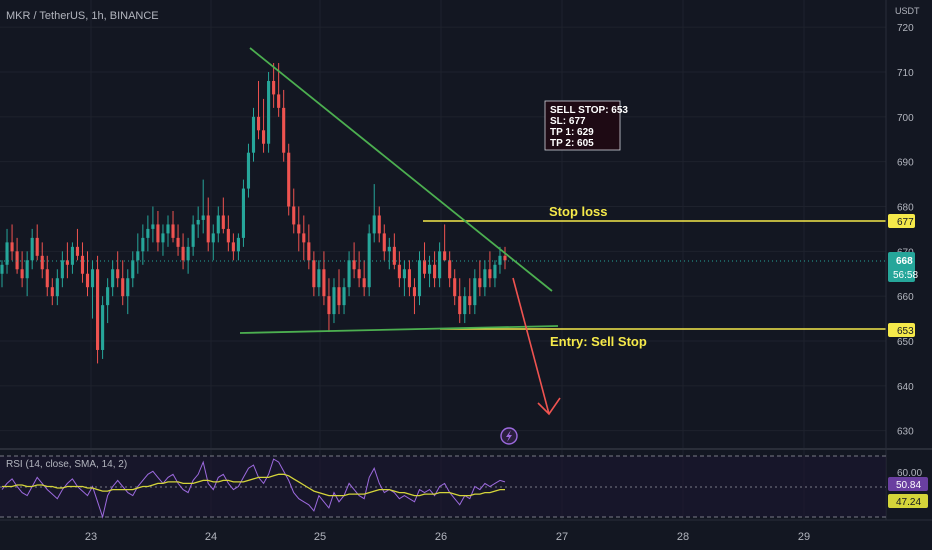 This screenshot has height=550, width=932. Describe the element at coordinates (904, 261) in the screenshot. I see `last-price-value: 668` at that location.